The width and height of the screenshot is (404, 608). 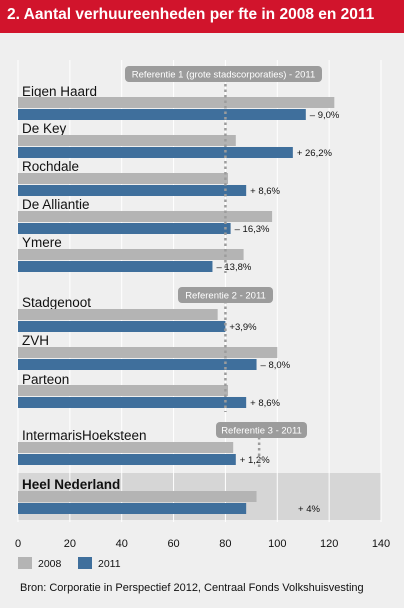 What do you see at coordinates (71, 484) in the screenshot?
I see `category-label: Heel Nederland` at bounding box center [71, 484].